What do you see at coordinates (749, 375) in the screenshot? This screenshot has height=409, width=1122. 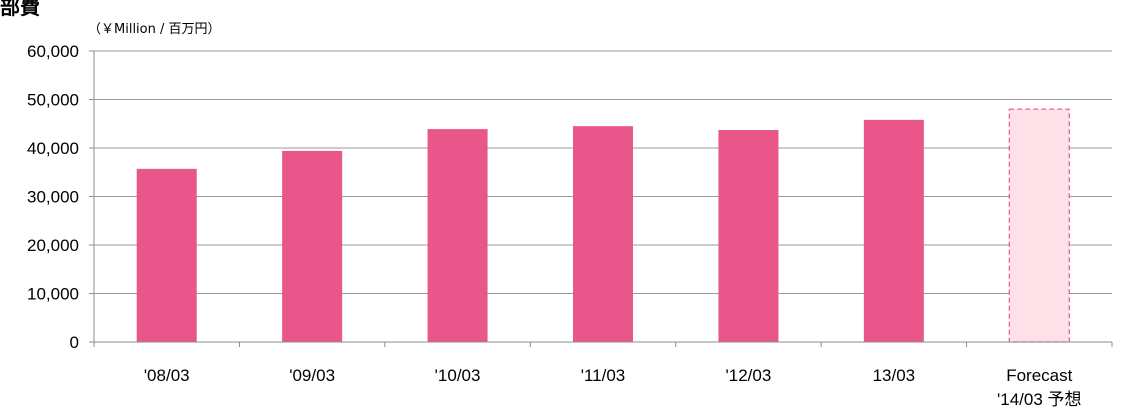 I see `x-tick-label: '12/03` at bounding box center [749, 375].